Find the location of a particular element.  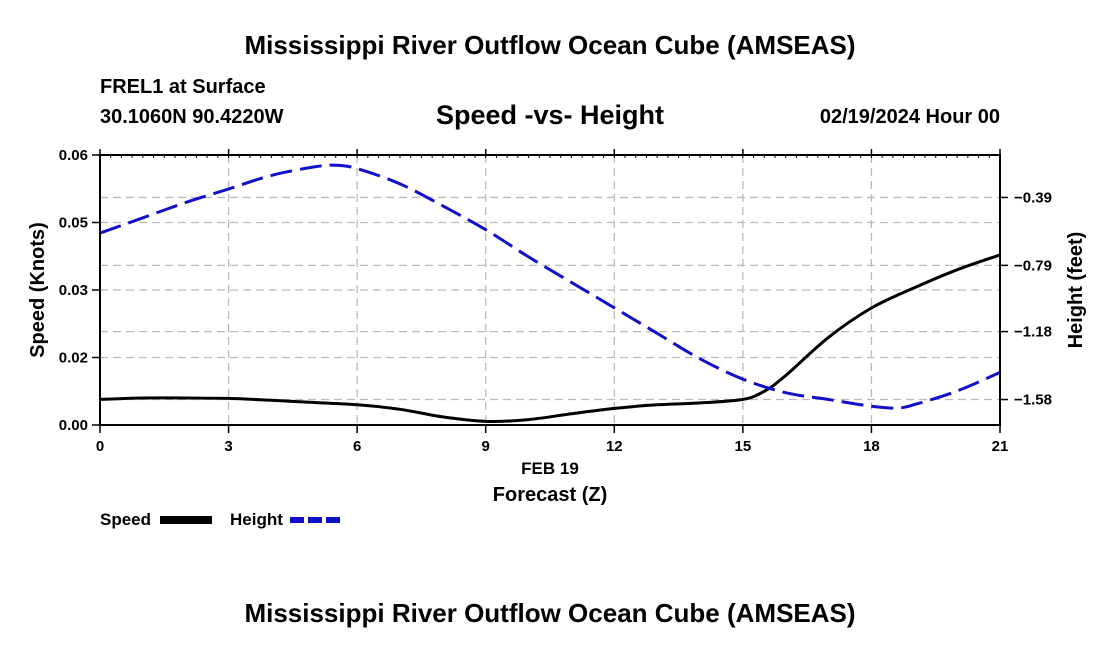

legend-height-label: Height is located at coordinates (256, 519).